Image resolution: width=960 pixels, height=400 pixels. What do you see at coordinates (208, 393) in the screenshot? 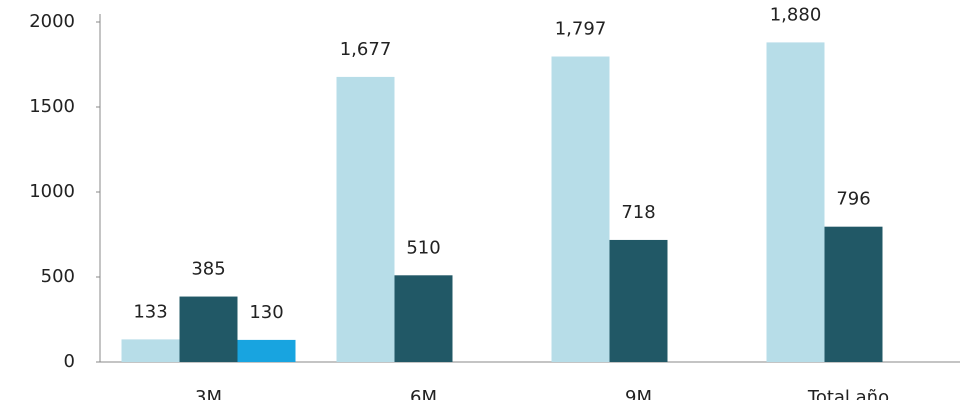
I see `x-tick-label: 3M` at bounding box center [208, 393].